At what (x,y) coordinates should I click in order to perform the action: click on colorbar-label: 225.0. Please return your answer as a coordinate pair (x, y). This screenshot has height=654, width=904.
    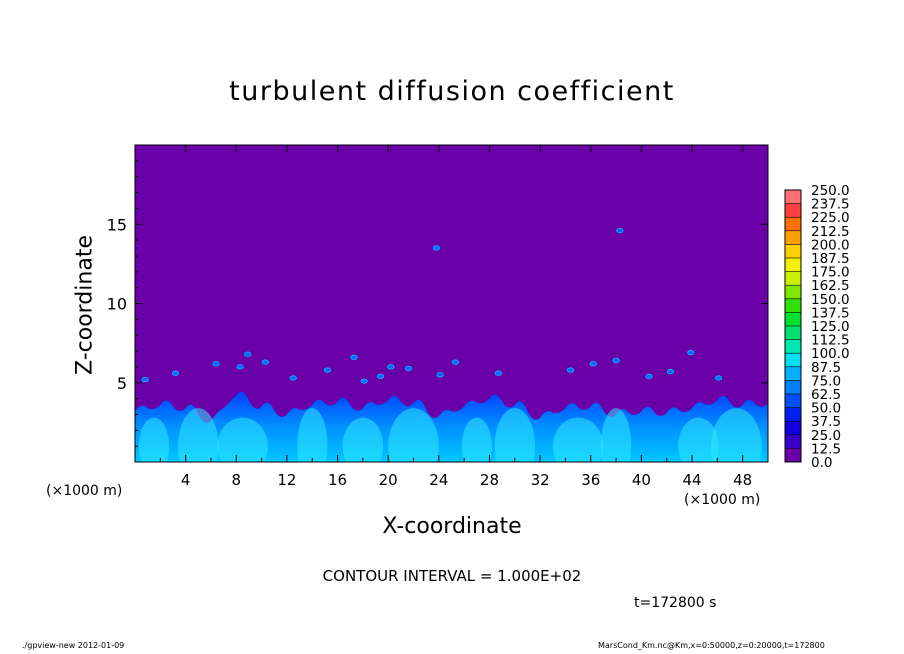
    Looking at the image, I should click on (830, 218).